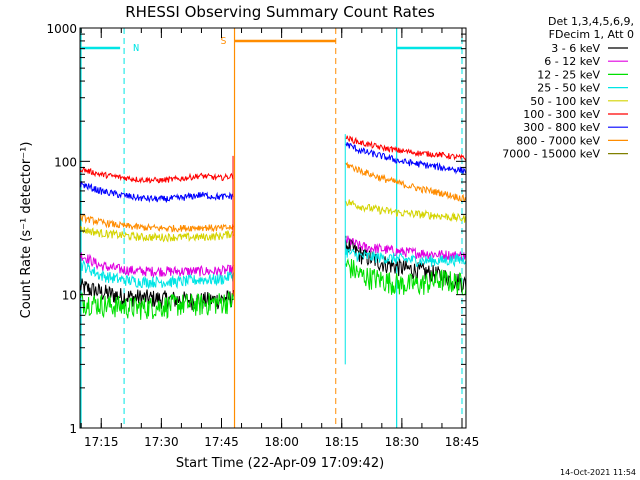  What do you see at coordinates (551, 154) in the screenshot?
I see `legend-label-7000-15000-kev: 7000 - 15000 keV` at bounding box center [551, 154].